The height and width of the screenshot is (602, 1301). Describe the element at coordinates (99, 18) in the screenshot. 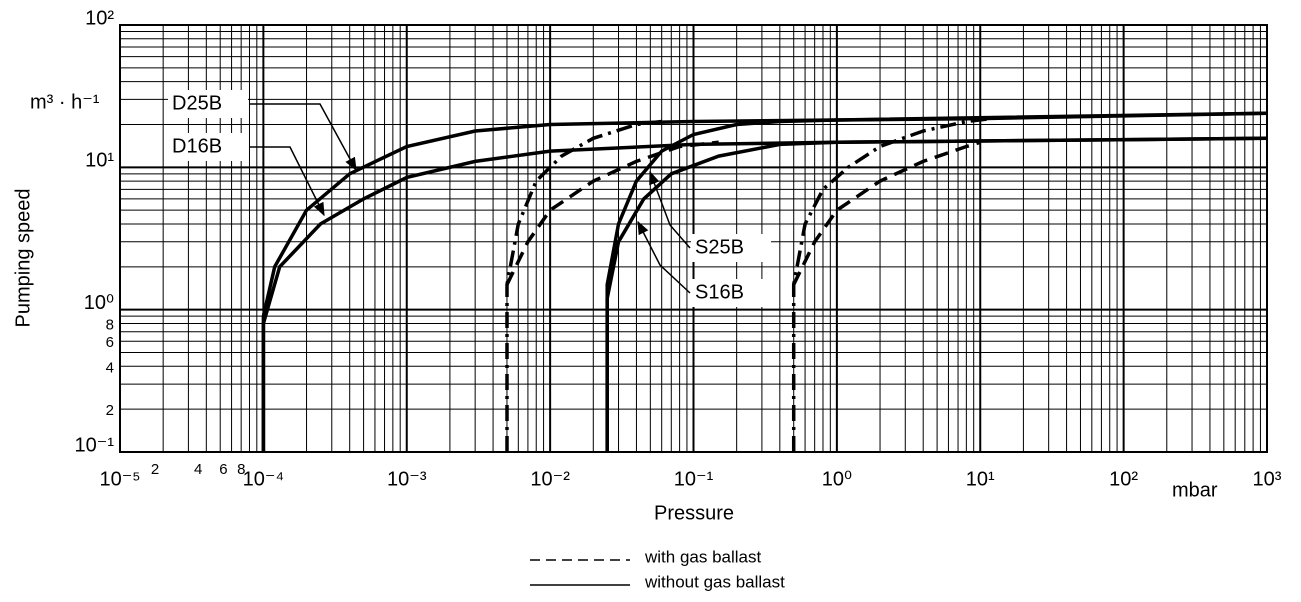

I see `y-tick-label: 10²` at that location.